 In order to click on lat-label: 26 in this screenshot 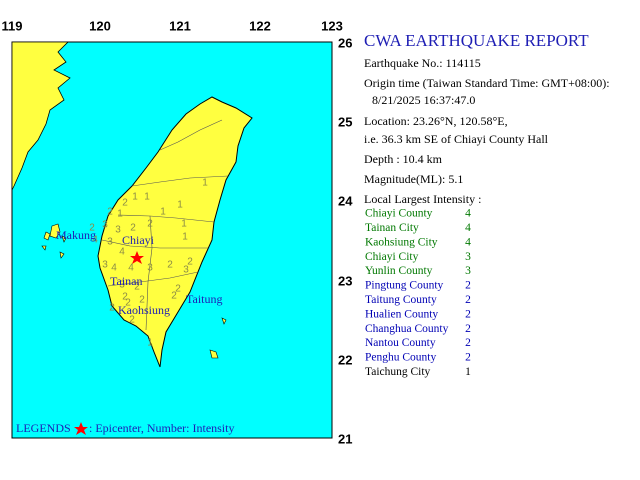, I will do `click(345, 42)`.